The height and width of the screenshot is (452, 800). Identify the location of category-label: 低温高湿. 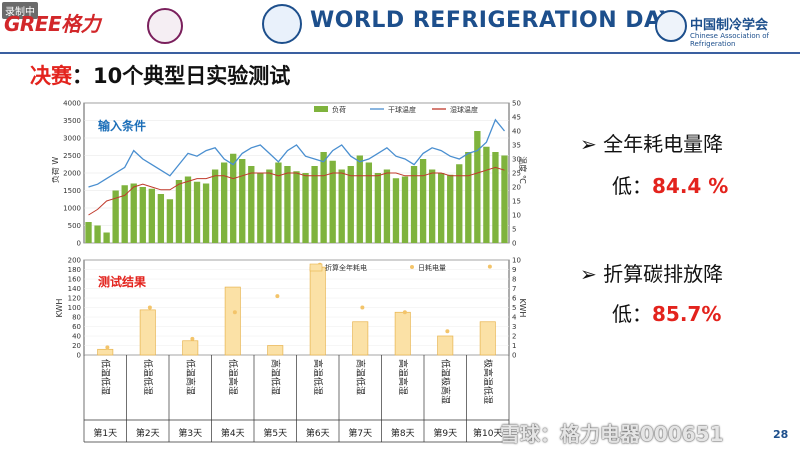
(233, 377).